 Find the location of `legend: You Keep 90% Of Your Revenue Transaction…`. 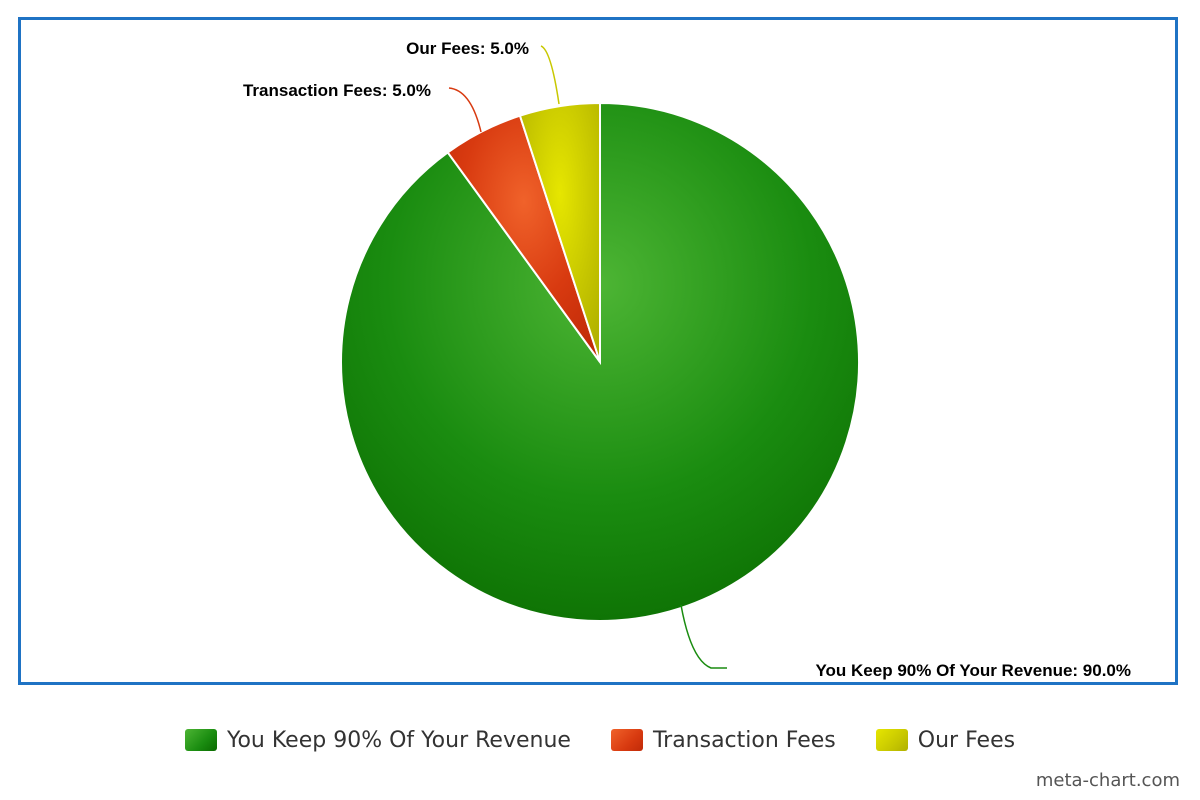

legend: You Keep 90% Of Your Revenue Transaction… is located at coordinates (600, 740).